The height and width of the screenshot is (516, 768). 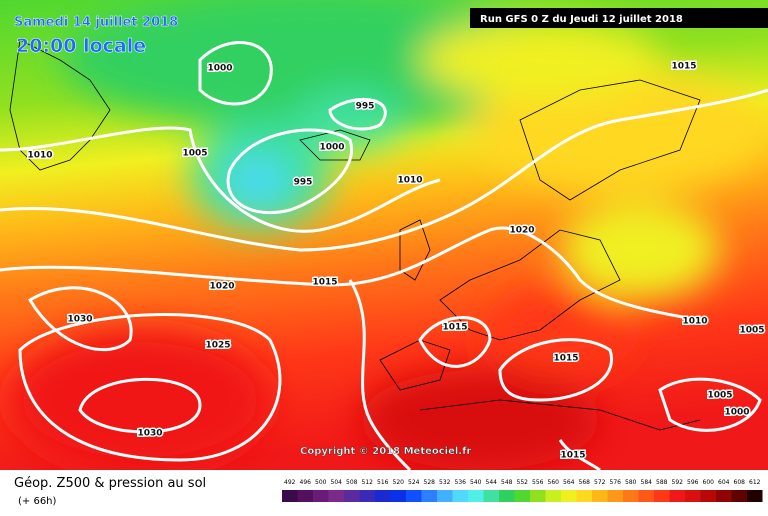 What do you see at coordinates (709, 482) in the screenshot?
I see `scale-label: 600` at bounding box center [709, 482].